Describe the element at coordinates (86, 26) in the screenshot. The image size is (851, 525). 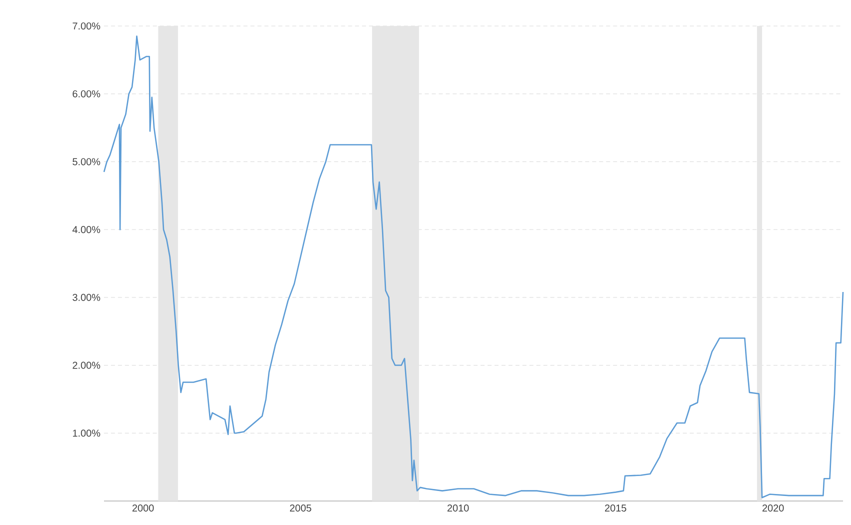
I see `y-tick-label: 7.00%` at that location.